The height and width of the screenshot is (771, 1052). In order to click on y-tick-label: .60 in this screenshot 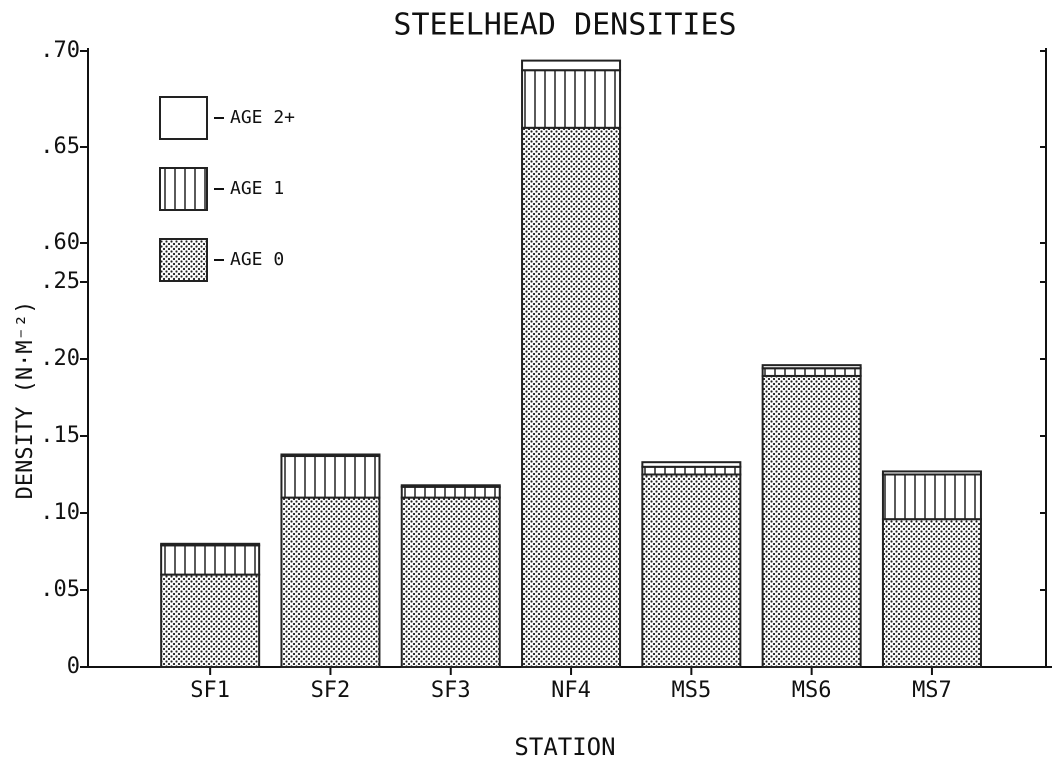, I will do `click(60, 242)`.